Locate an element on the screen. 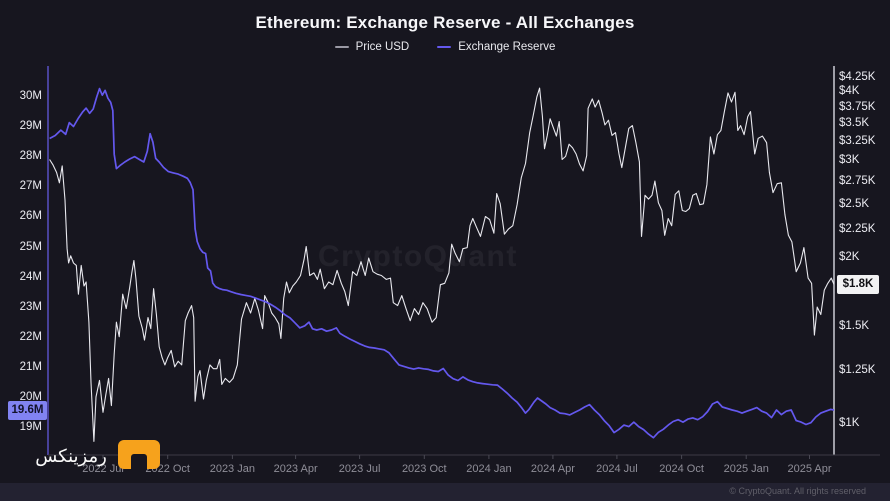  x-axis-label: 2023 Apr is located at coordinates (295, 469).